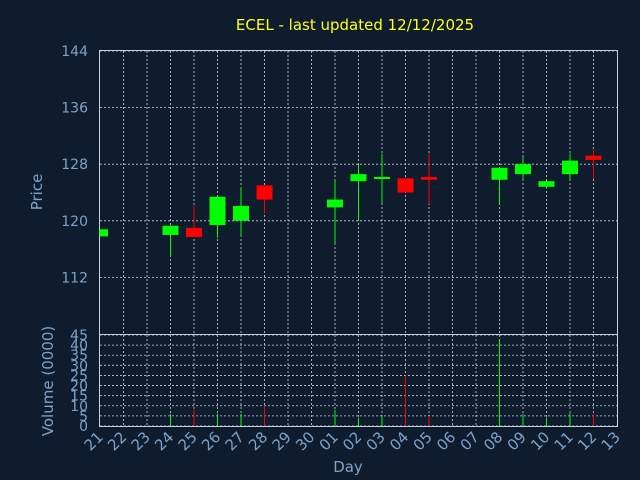 The width and height of the screenshot is (640, 480). I want to click on price-tick-label: 136, so click(74, 109).